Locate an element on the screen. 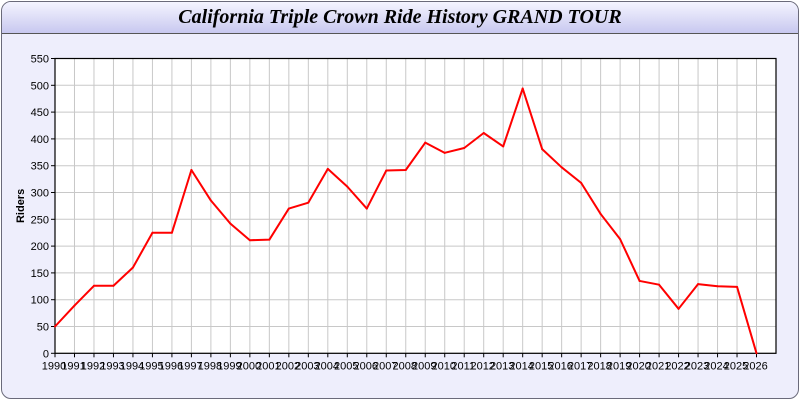 Image resolution: width=800 pixels, height=400 pixels. x-tick-label: 2026 is located at coordinates (755, 366).